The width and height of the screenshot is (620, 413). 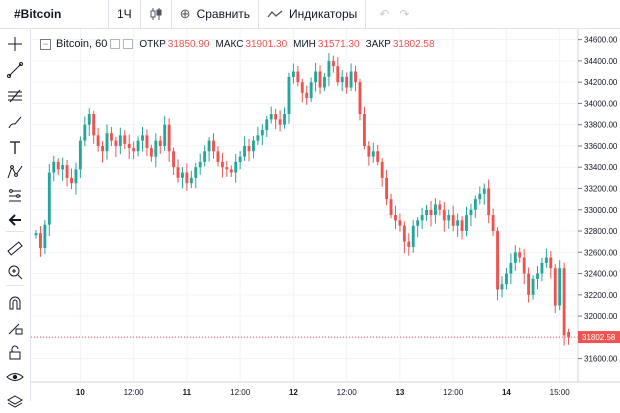 What do you see at coordinates (404, 14) in the screenshot?
I see `redo-icon: ↷` at bounding box center [404, 14].